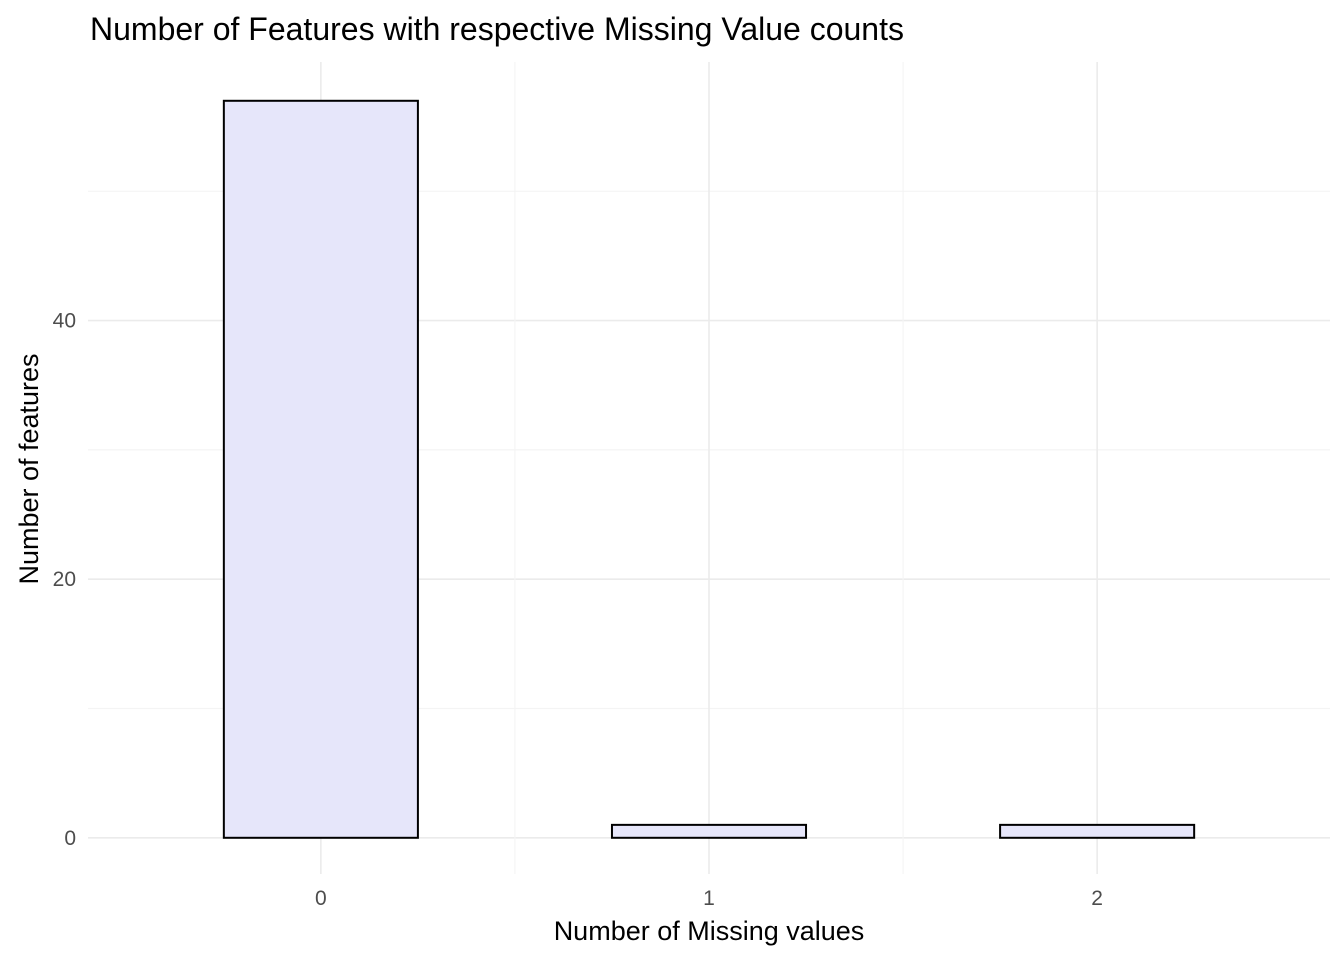  I want to click on y-tick-label: 0, so click(70, 838).